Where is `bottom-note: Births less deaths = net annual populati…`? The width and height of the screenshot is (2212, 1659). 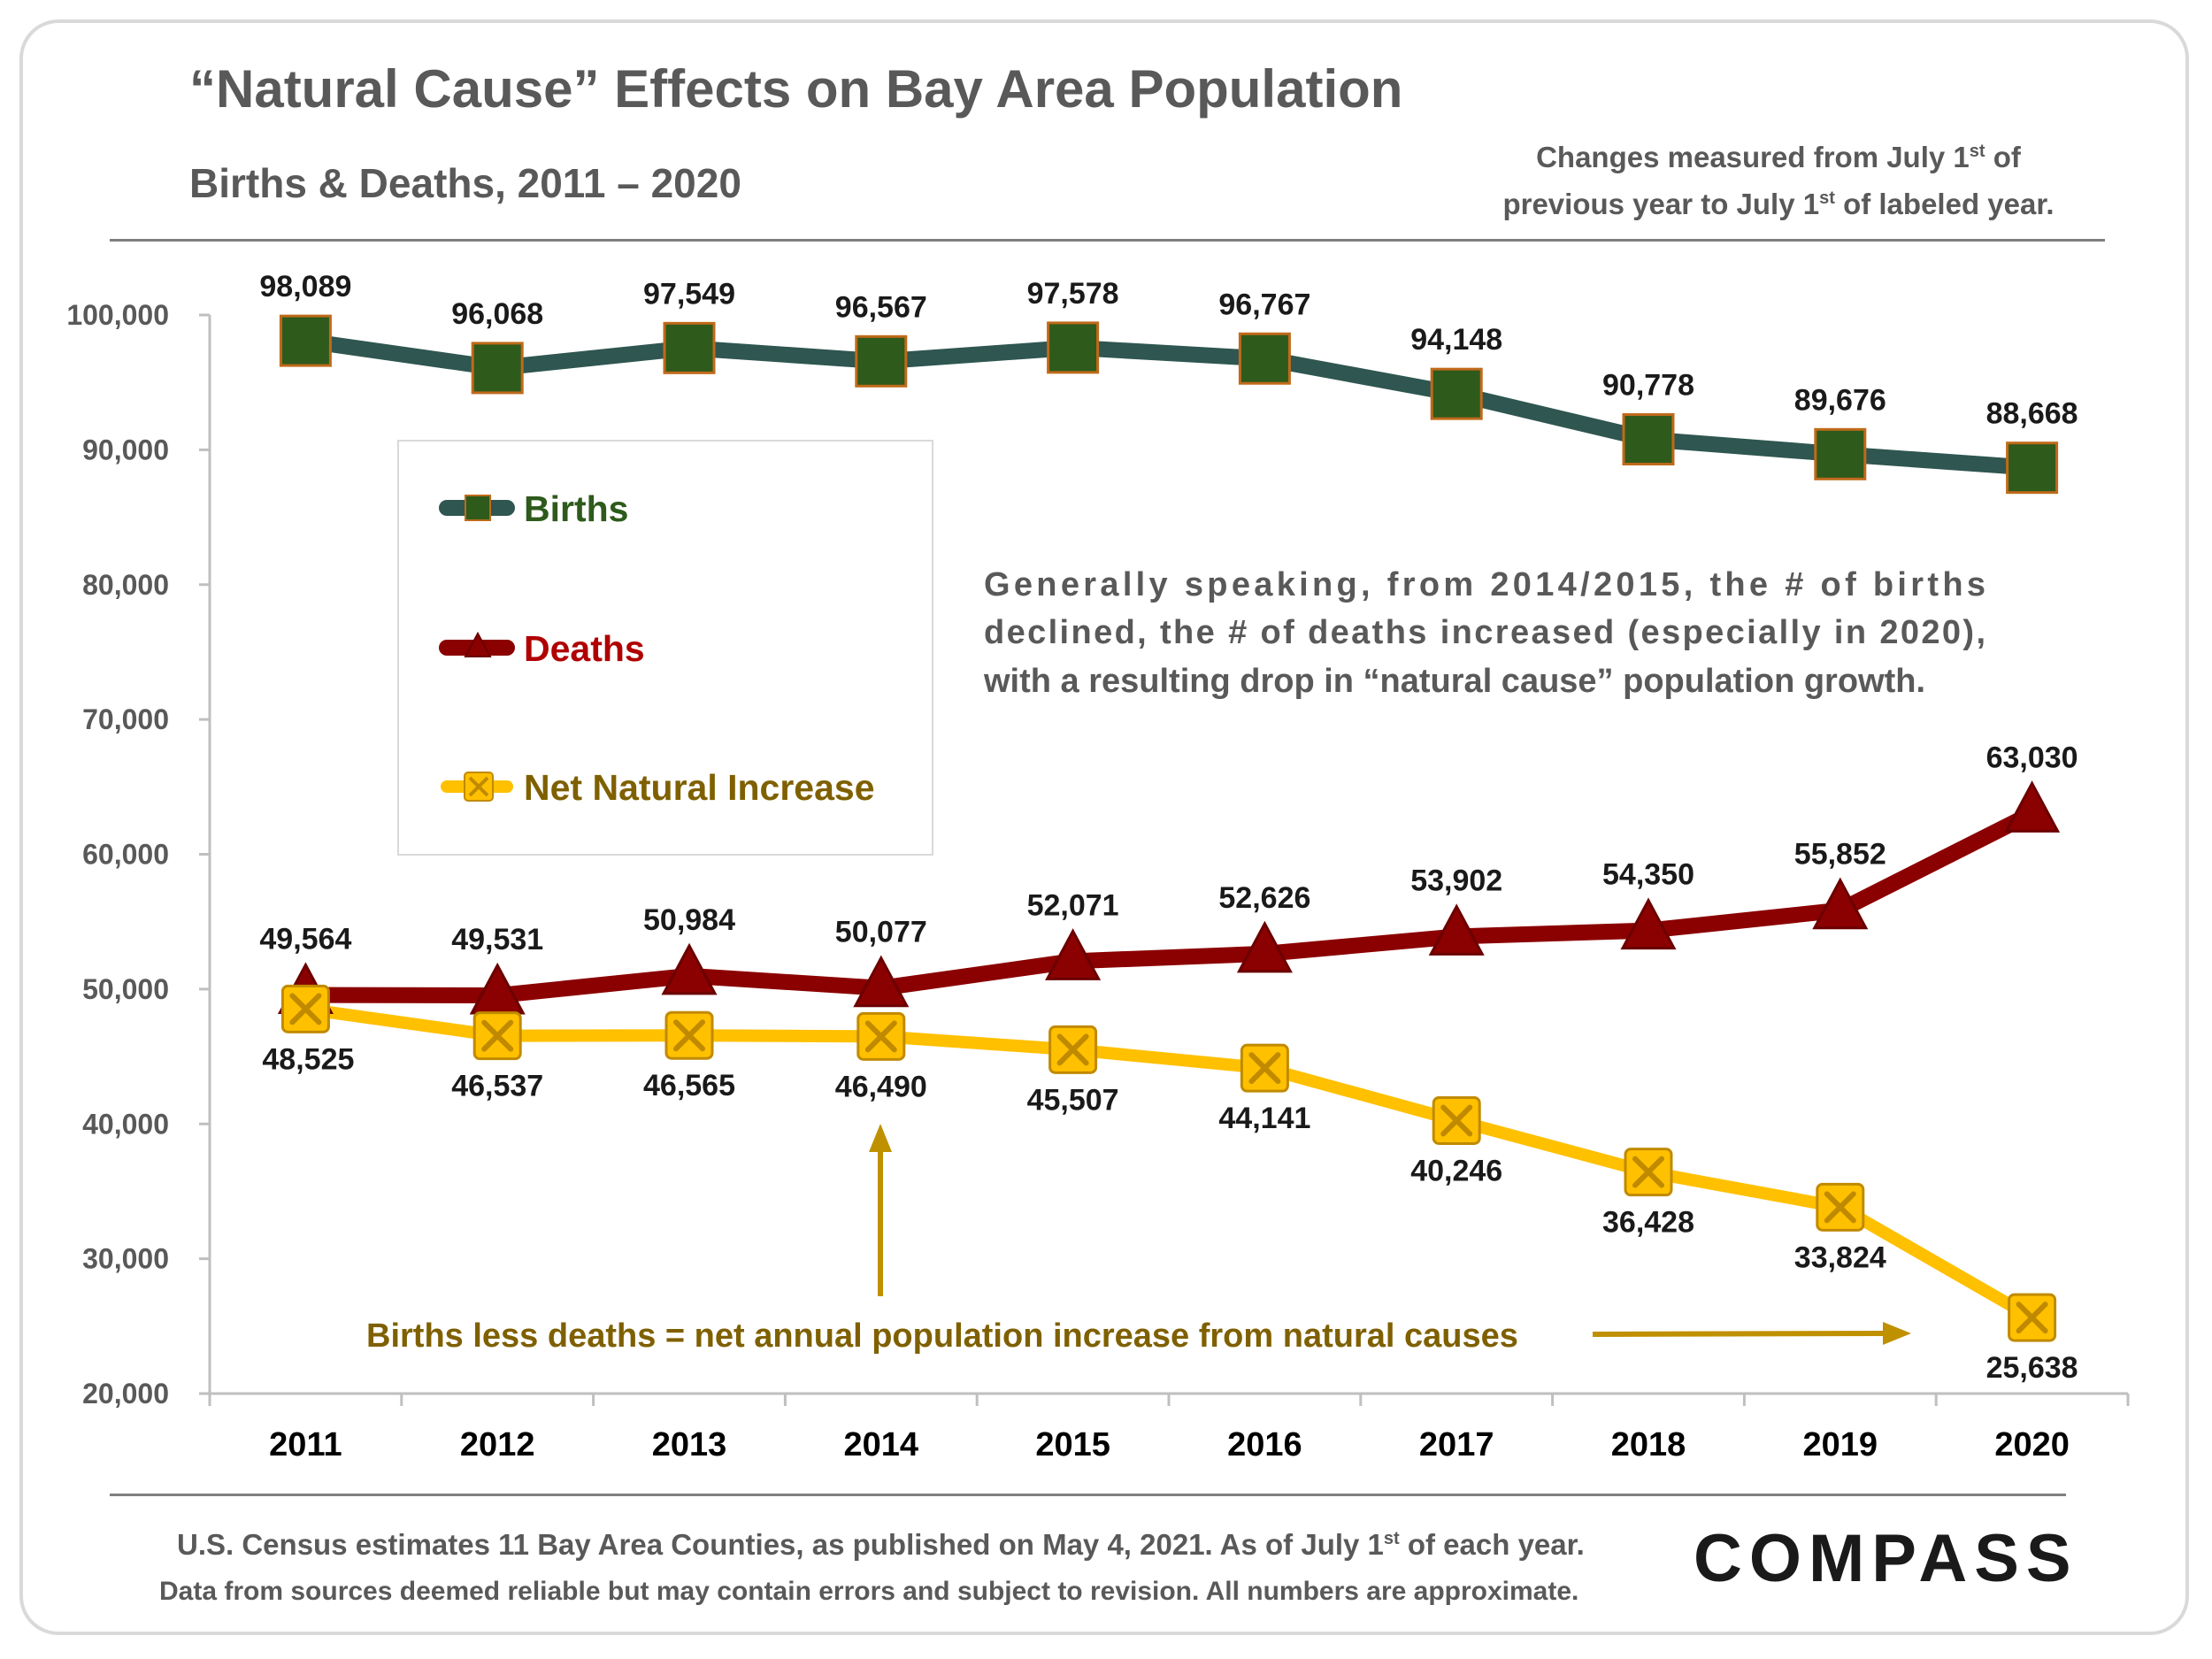 bottom-note: Births less deaths = net annual populati… is located at coordinates (942, 1336).